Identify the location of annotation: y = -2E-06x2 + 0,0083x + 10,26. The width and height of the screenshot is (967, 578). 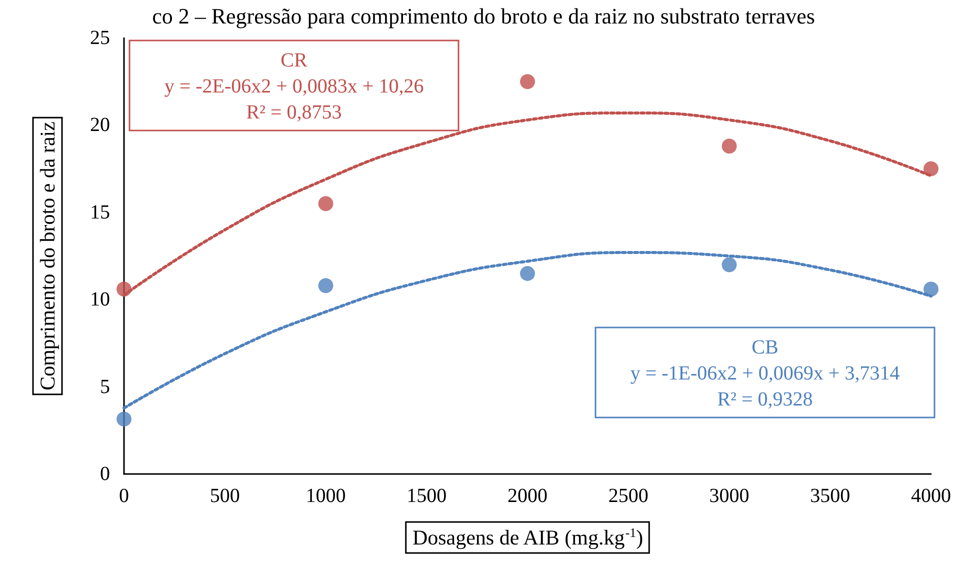
(294, 87).